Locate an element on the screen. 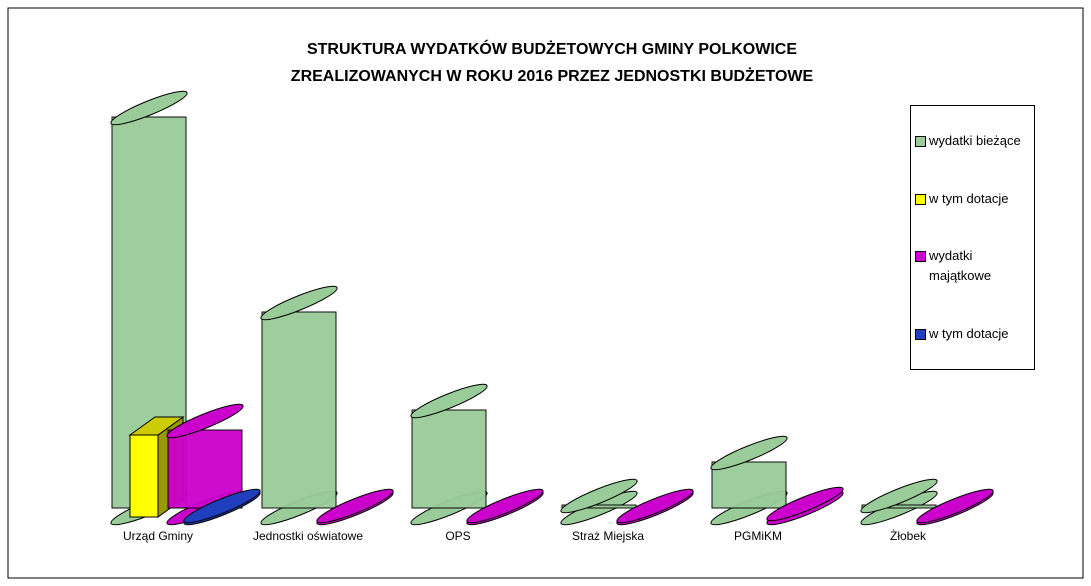  x-tick-label: Urząd Gminy is located at coordinates (158, 536).